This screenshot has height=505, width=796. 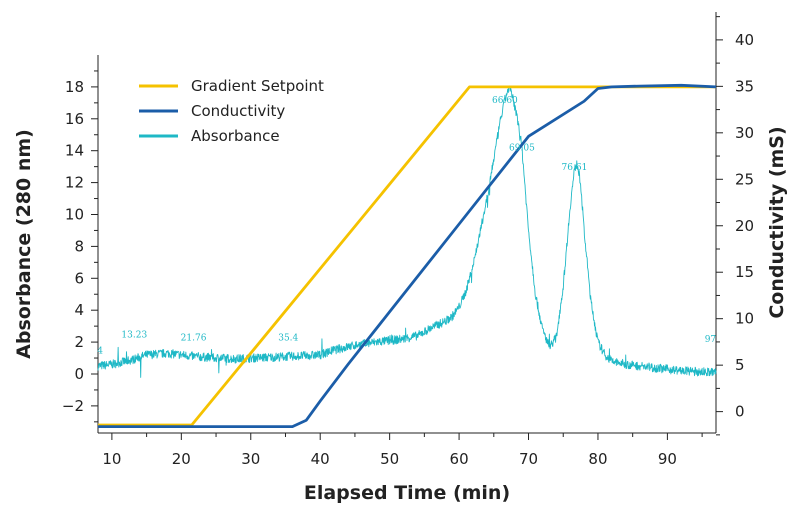 What do you see at coordinates (56, 244) in the screenshot?
I see `y-axis-left: −2 0 2 4 6 8 10 12 14 16 18 Absorbance (280 nm)` at bounding box center [56, 244].